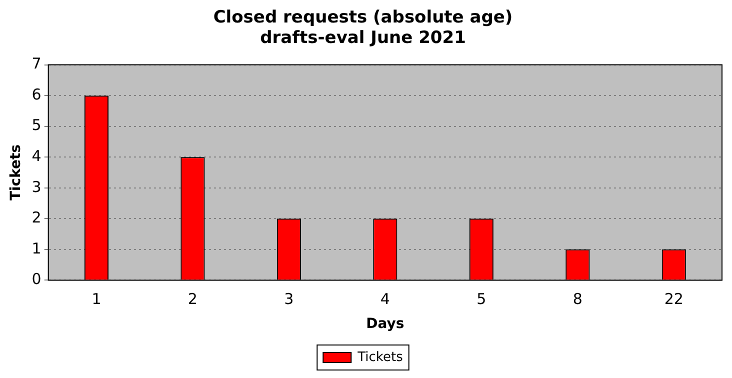 The image size is (732, 378). Describe the element at coordinates (97, 299) in the screenshot. I see `x-tick-label: 1` at that location.